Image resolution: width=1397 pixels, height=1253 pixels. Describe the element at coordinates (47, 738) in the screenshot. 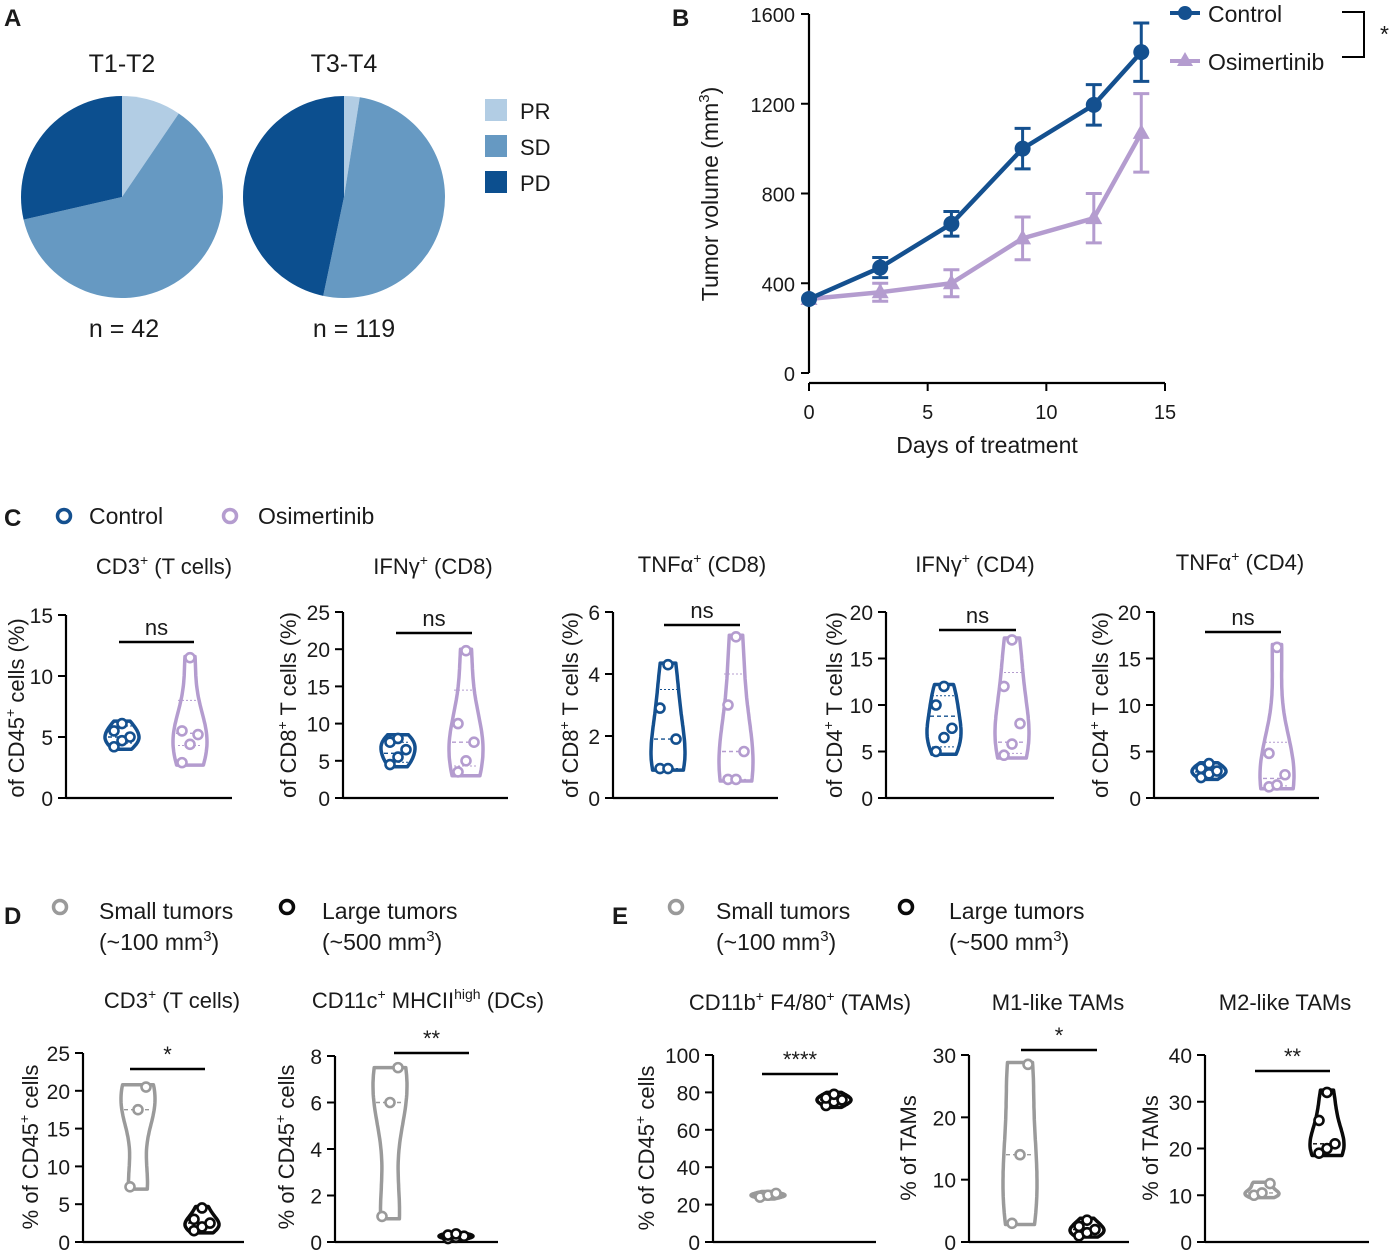

I see `y-tick-label-c1: 5` at that location.